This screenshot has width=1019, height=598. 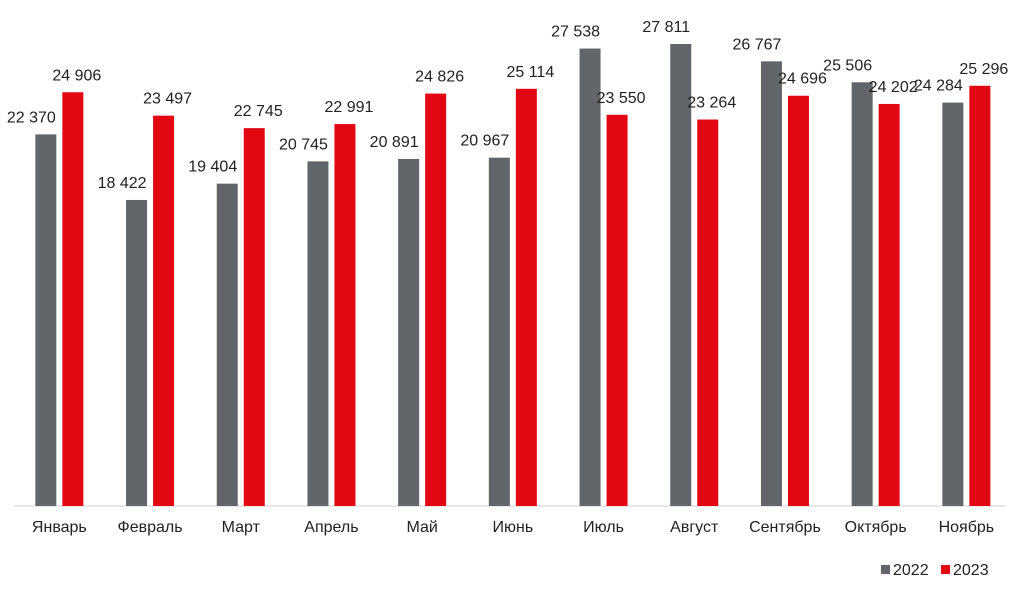 What do you see at coordinates (945, 569) in the screenshot?
I see `legend-swatch-2023` at bounding box center [945, 569].